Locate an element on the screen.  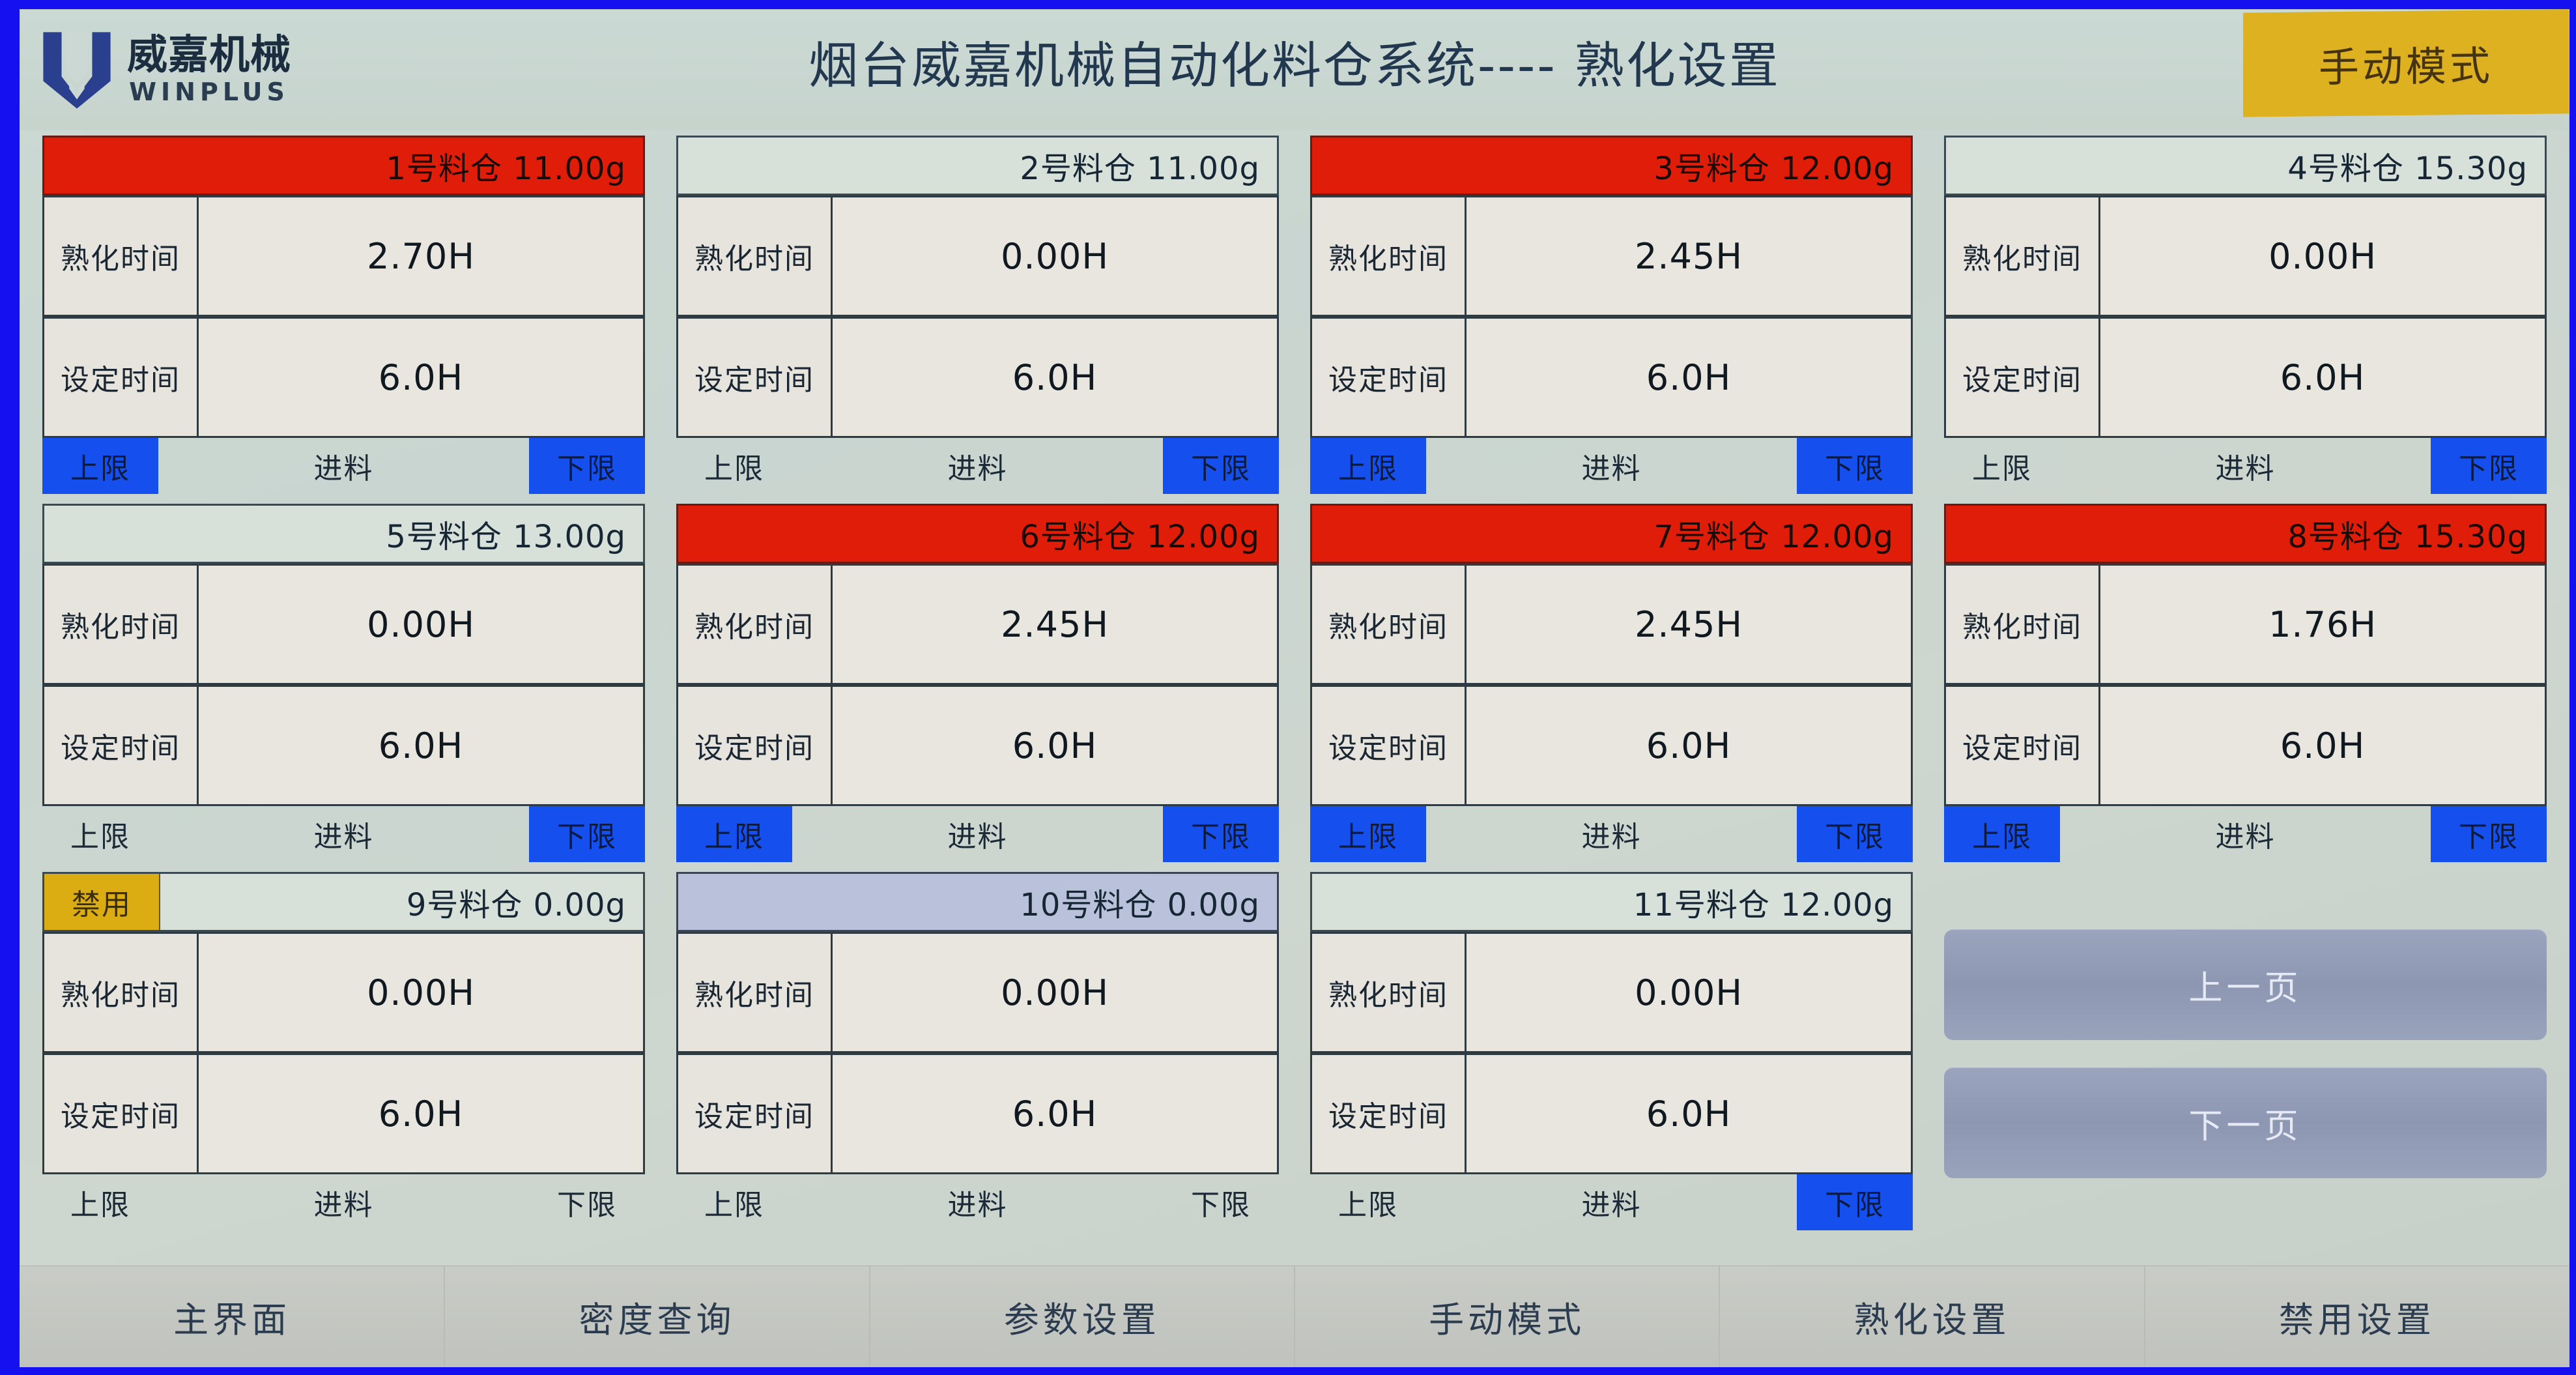
cure-time-row: 熟化时间 2.45H is located at coordinates (1612, 624).